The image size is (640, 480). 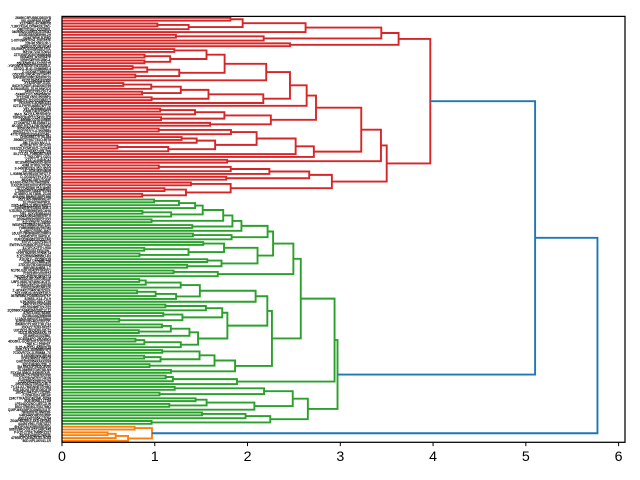 I want to click on svg-text: VJD25QLZ235066EW1C4HA, so click(x=30, y=211).